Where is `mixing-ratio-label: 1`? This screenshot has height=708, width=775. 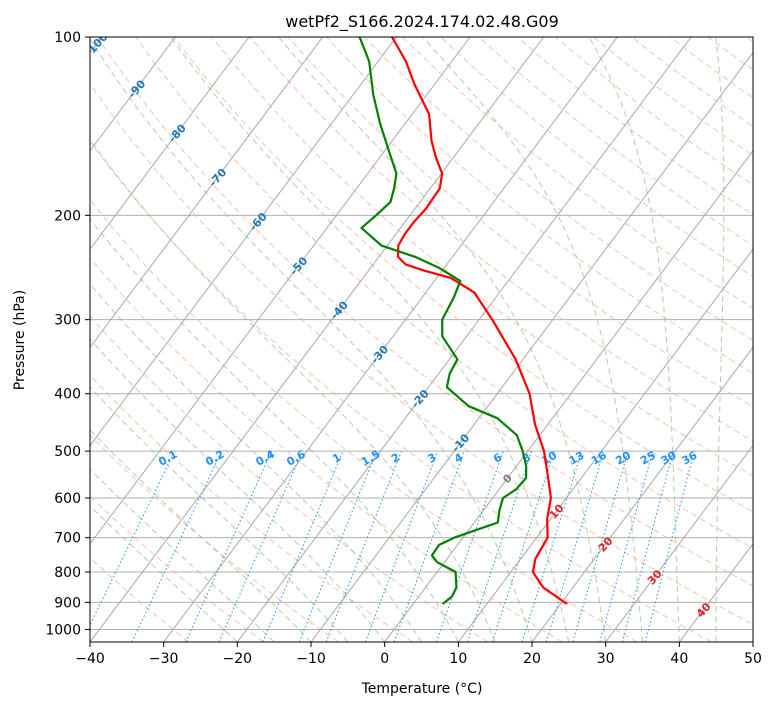 mixing-ratio-label: 1 is located at coordinates (336, 458).